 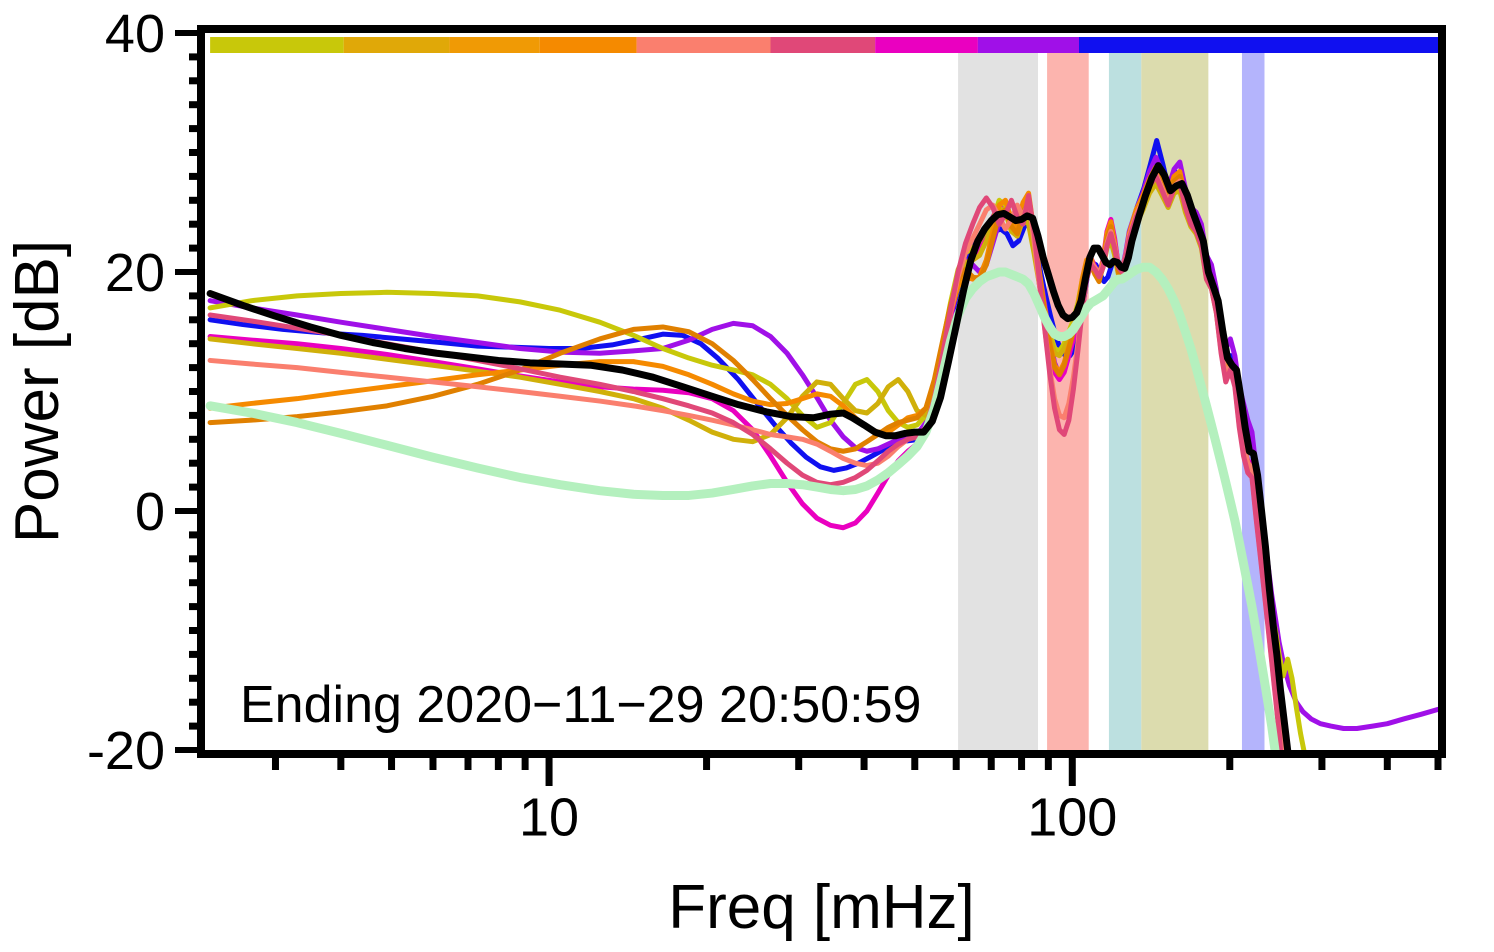 I want to click on band-khaki, so click(x=1175, y=393).